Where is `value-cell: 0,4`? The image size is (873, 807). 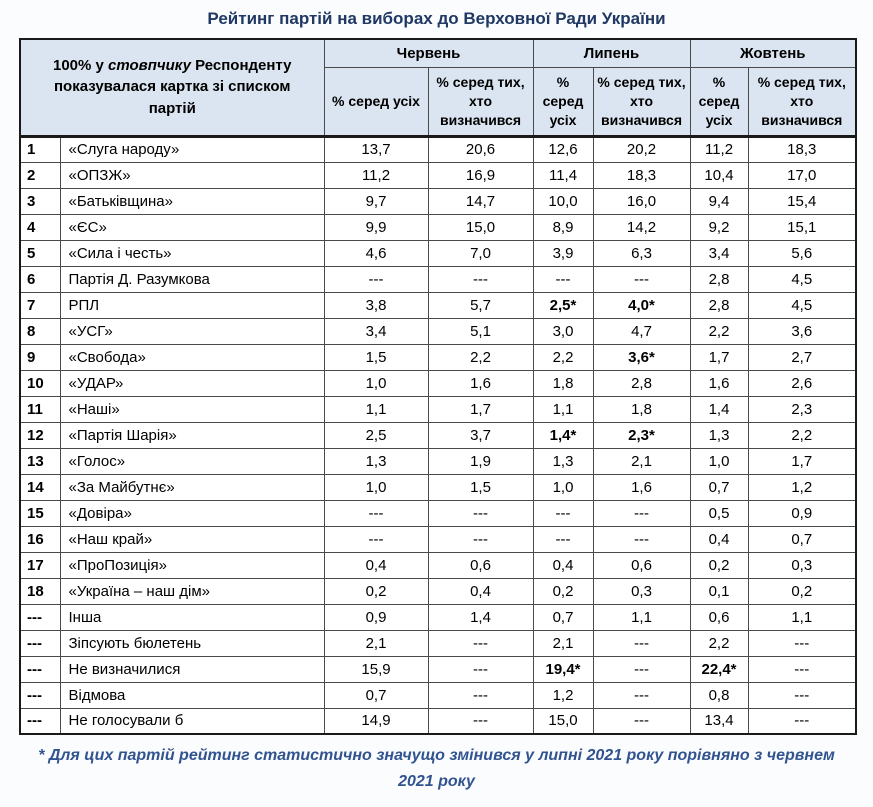 value-cell: 0,4 is located at coordinates (719, 539).